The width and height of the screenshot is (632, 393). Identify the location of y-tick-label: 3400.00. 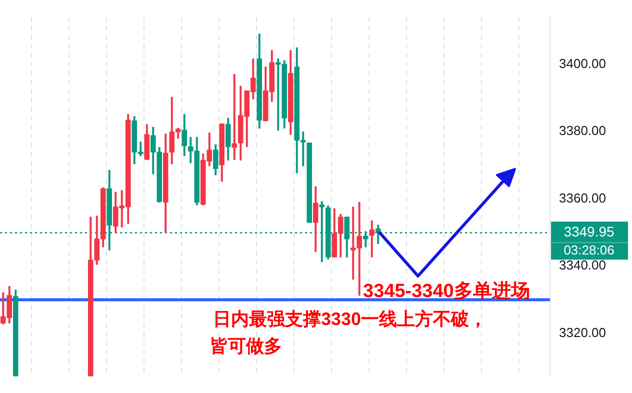
(582, 63).